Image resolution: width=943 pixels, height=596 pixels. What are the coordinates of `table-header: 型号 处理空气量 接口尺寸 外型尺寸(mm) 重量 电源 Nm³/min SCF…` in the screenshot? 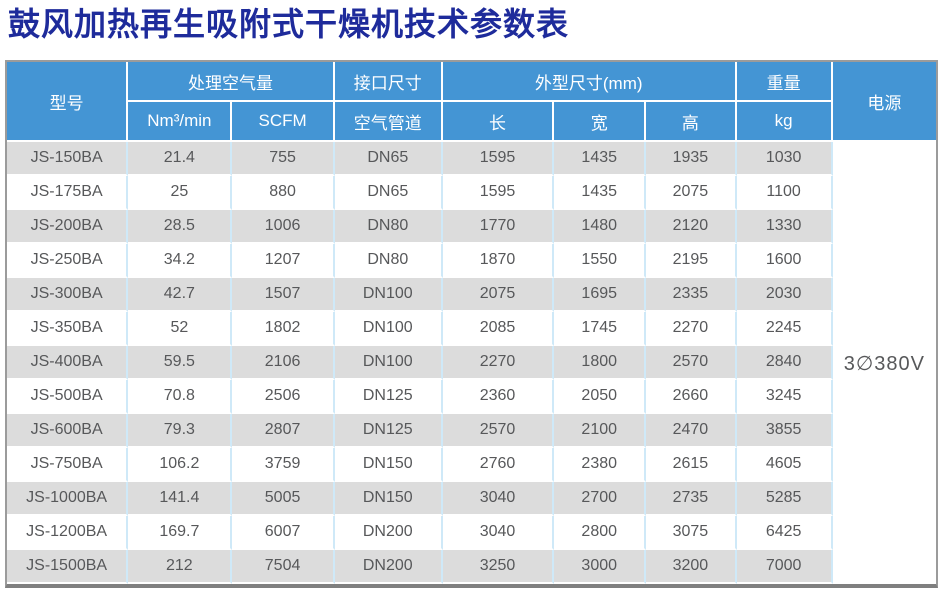 It's located at (471, 102).